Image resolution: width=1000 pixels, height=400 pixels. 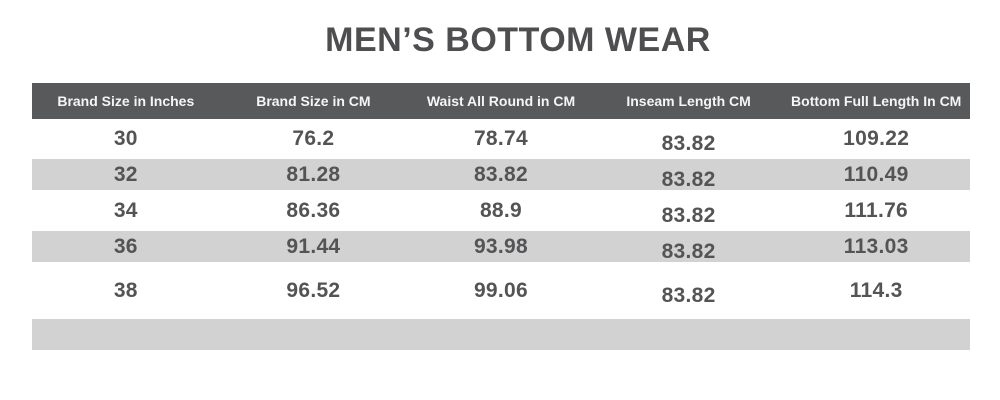 I want to click on table-row: 36 91.44 93.98 83.82 113.03, so click(x=501, y=247).